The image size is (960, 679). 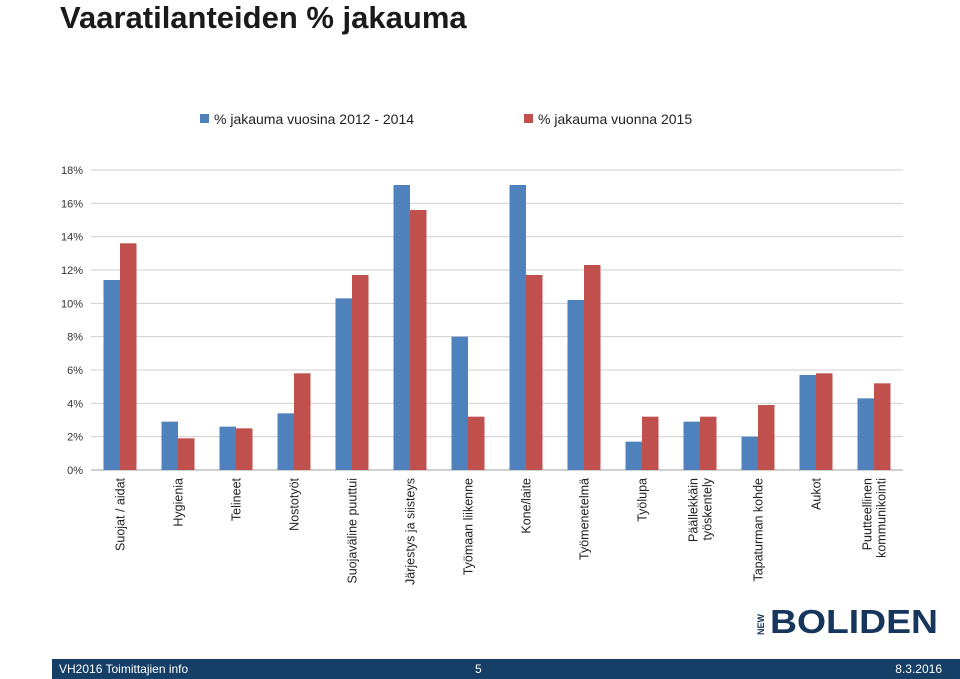 I want to click on x-axis-label-text: Nostotyöt, so click(x=294, y=503).